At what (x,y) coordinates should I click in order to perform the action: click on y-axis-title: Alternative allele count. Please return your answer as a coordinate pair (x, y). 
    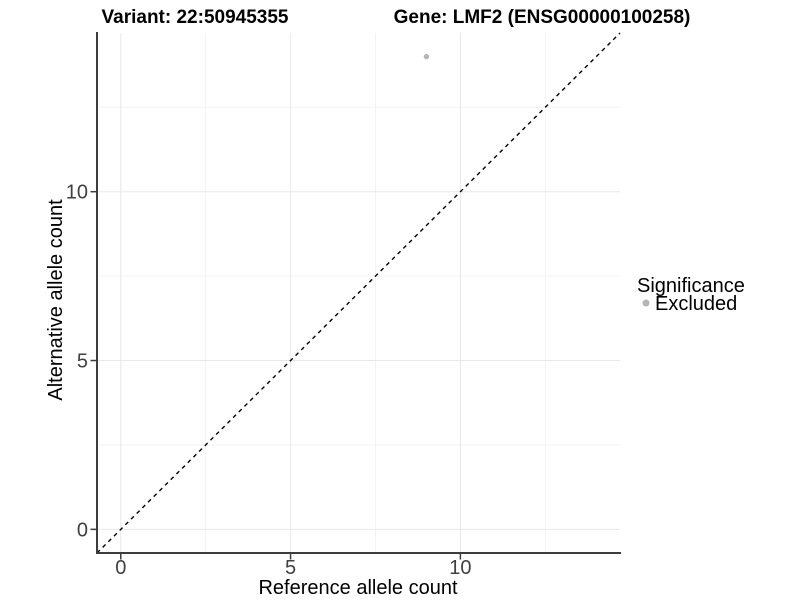
    Looking at the image, I should click on (56, 300).